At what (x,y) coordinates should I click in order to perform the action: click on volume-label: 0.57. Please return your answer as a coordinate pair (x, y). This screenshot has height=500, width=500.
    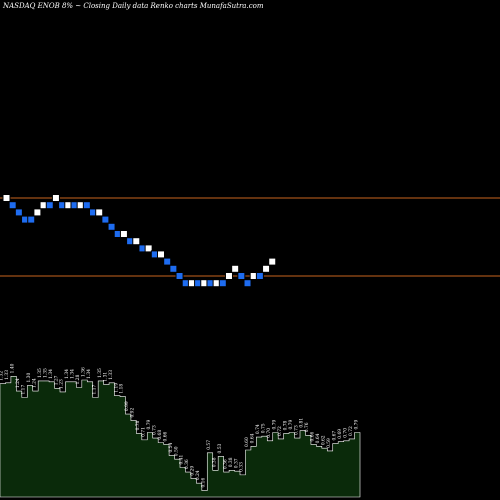
    Looking at the image, I should click on (209, 445).